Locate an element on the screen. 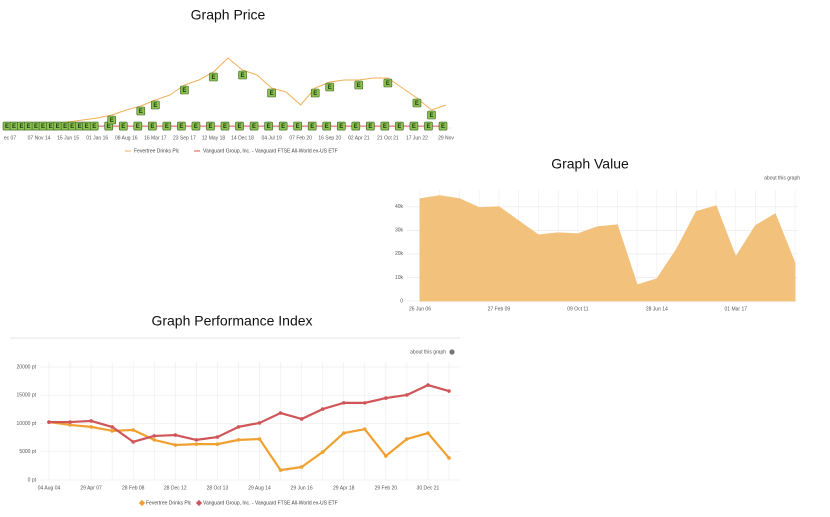  x-tick-label: 29 Feb 20 is located at coordinates (386, 488).